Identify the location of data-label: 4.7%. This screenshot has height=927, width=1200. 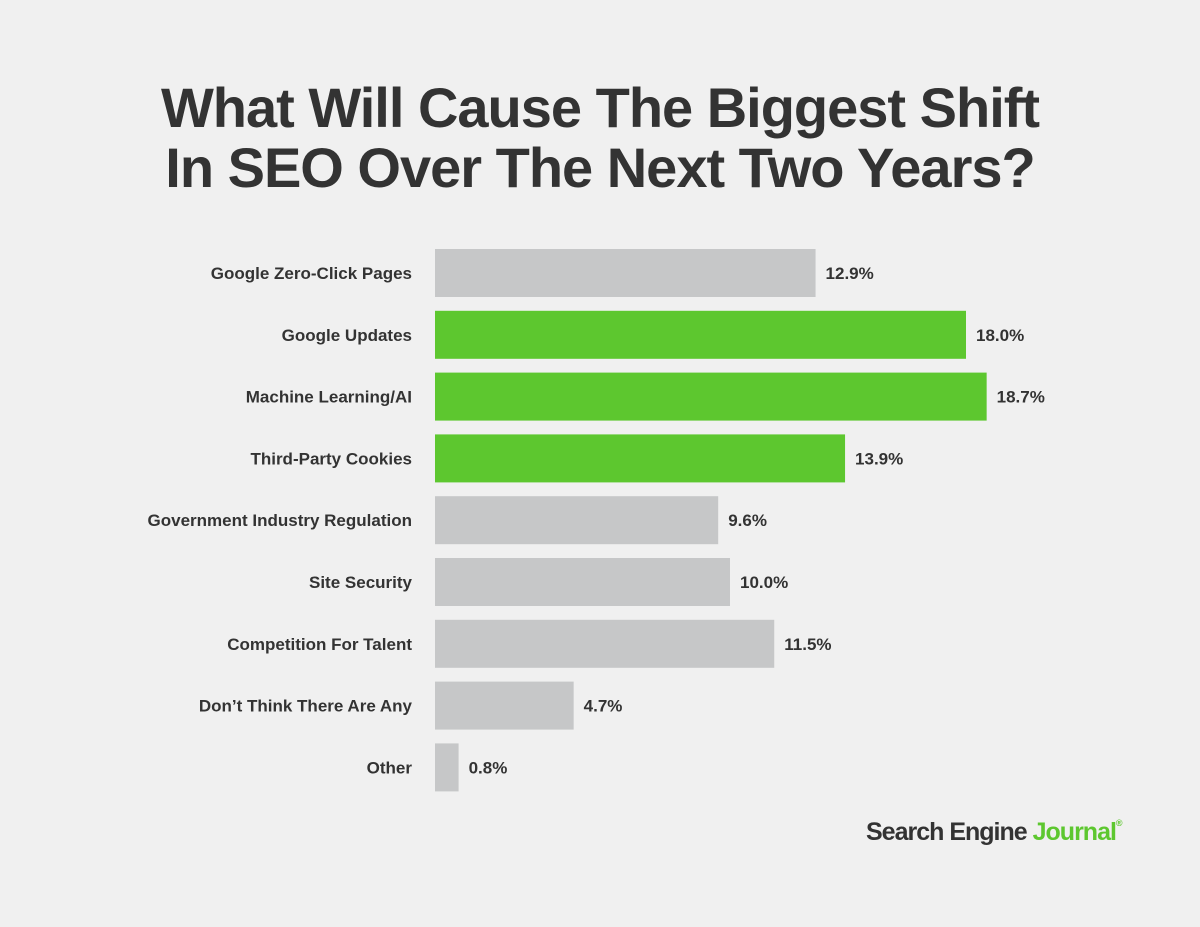
(603, 706).